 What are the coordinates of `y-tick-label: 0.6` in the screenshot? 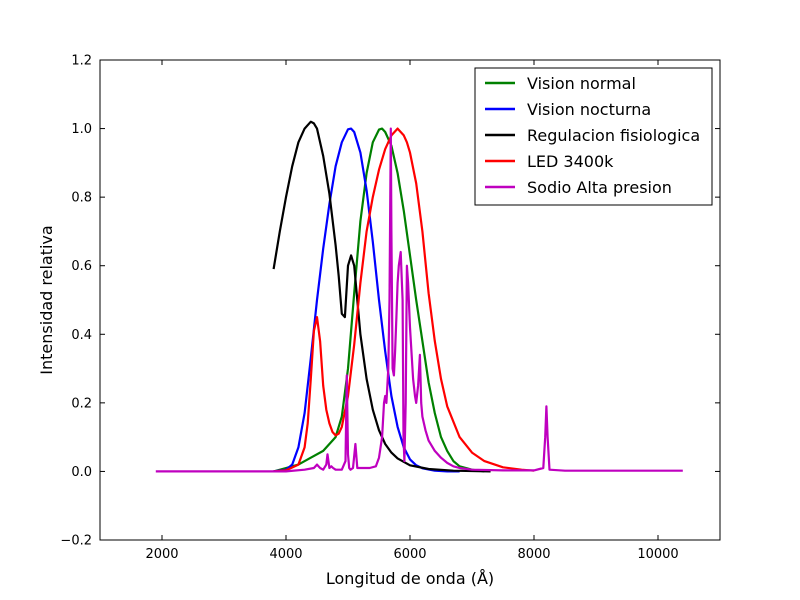 It's located at (81, 266).